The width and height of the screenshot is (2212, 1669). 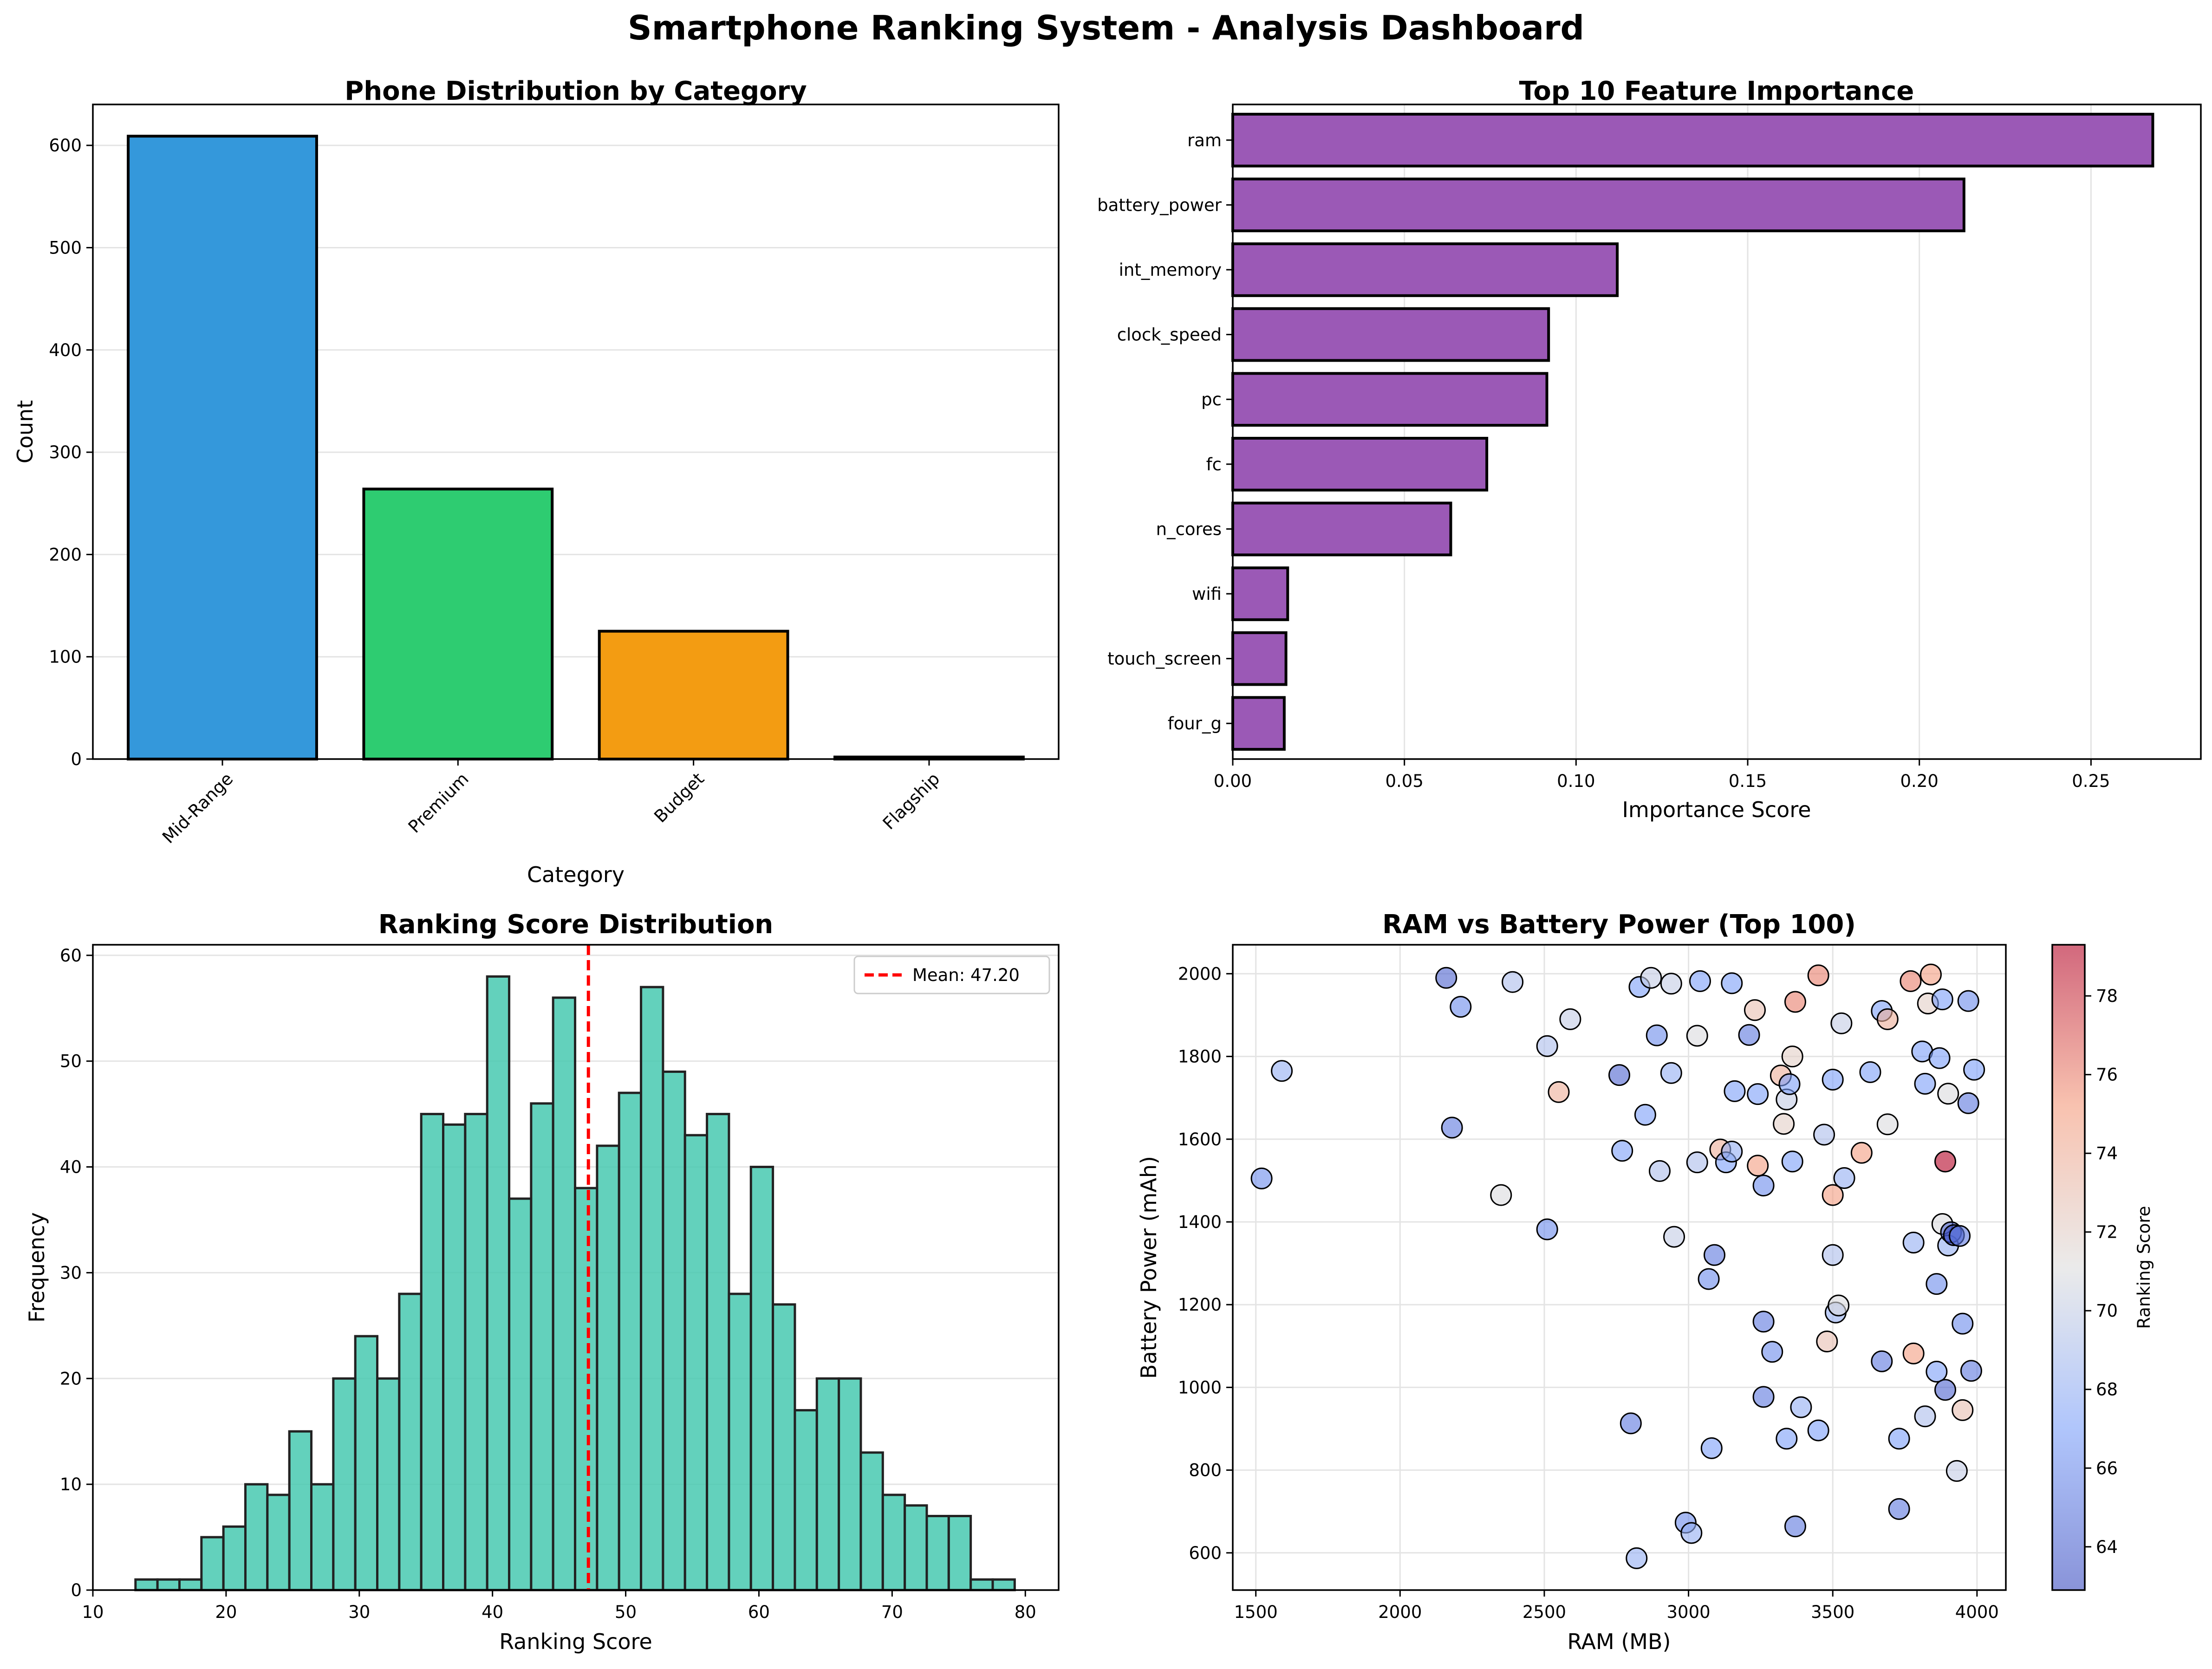 What do you see at coordinates (1233, 781) in the screenshot?
I see `feature-x-tick-label: 0.00` at bounding box center [1233, 781].